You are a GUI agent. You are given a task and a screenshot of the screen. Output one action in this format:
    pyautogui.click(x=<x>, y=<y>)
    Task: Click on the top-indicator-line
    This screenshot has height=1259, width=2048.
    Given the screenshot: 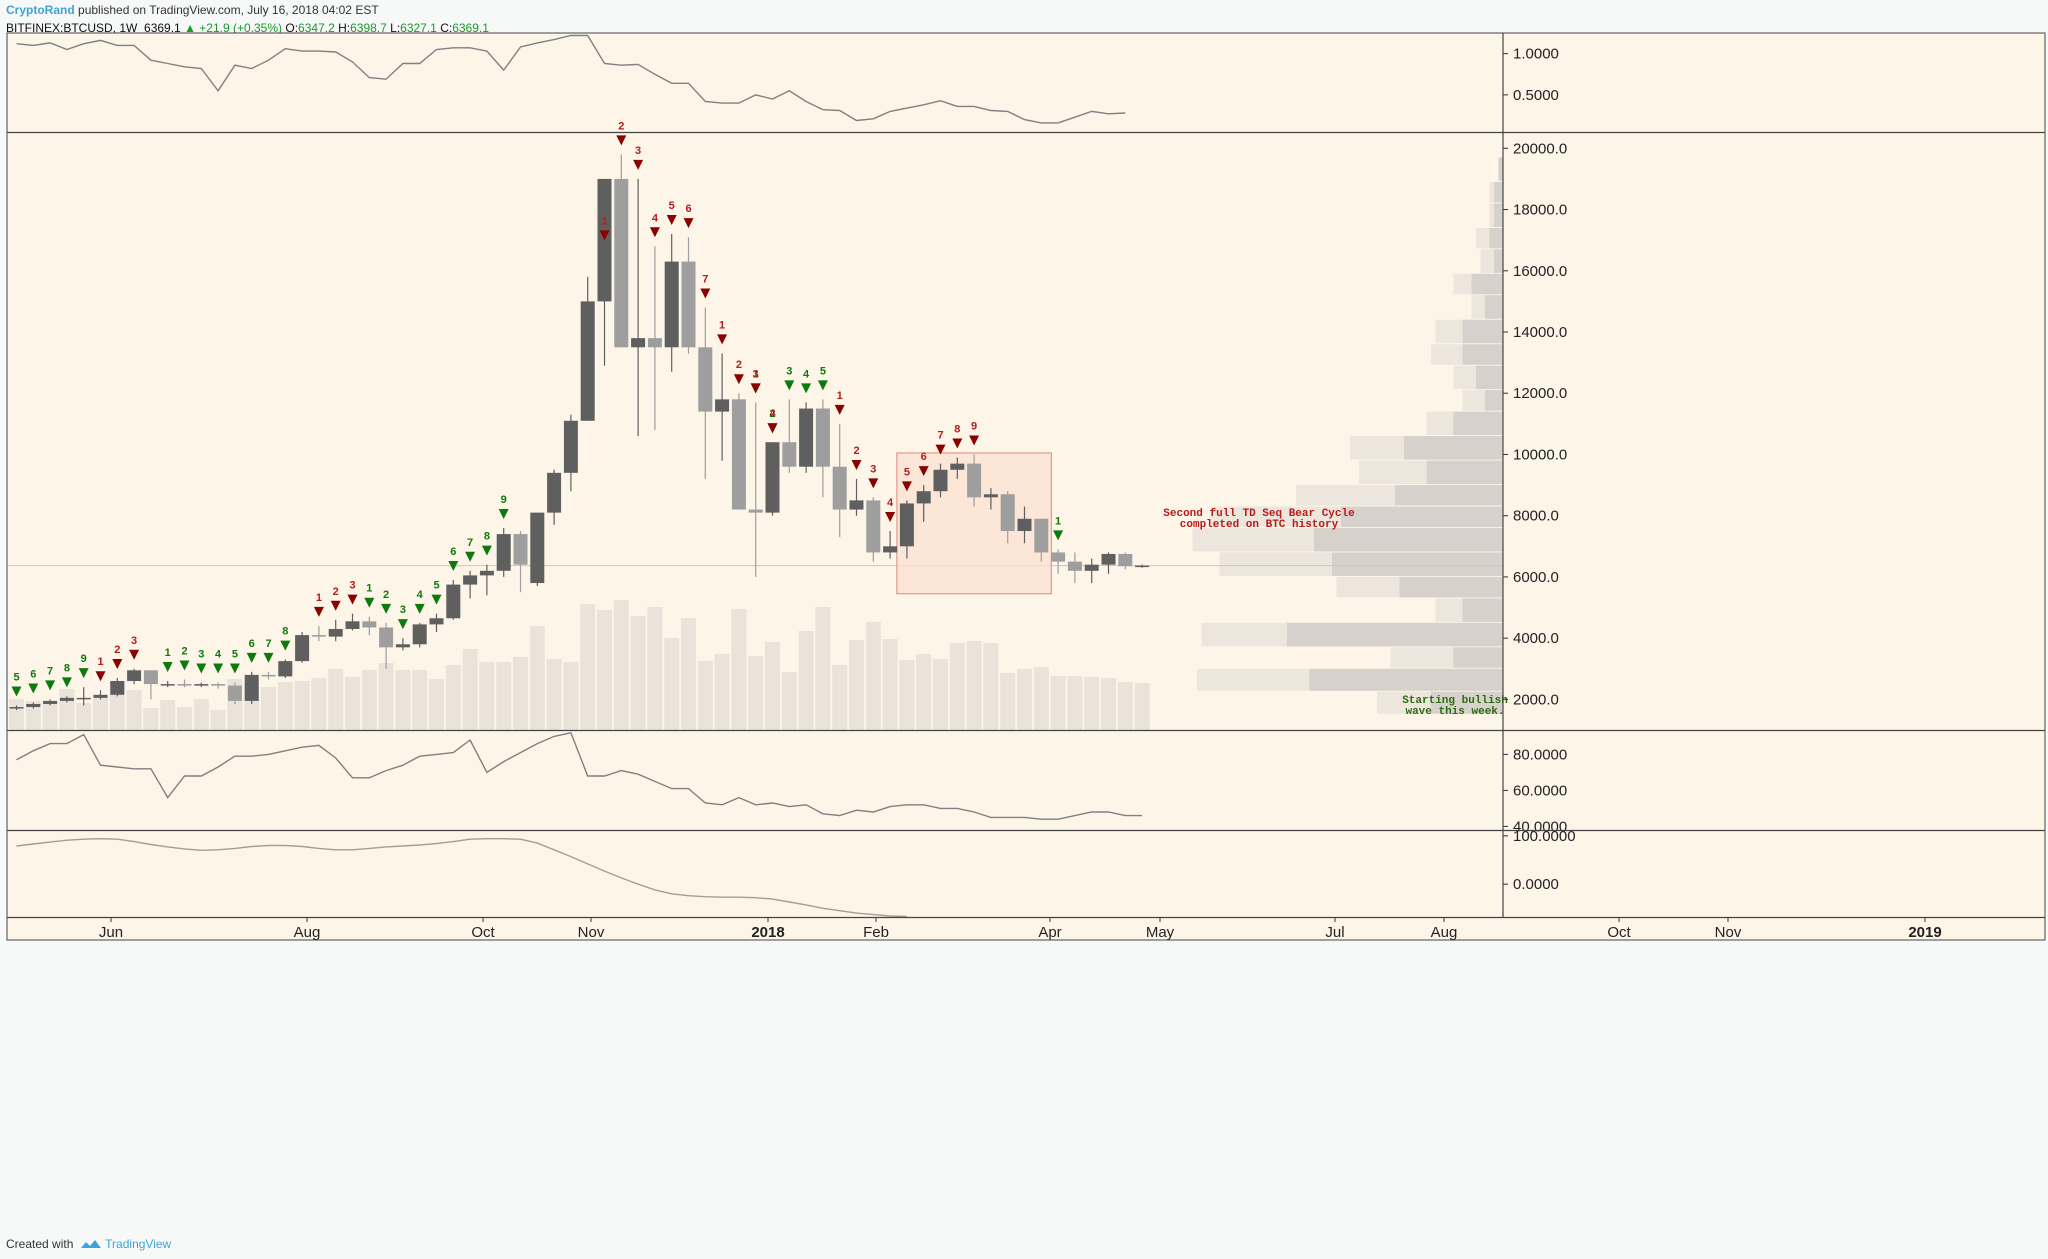 What is the action you would take?
    pyautogui.click(x=571, y=79)
    